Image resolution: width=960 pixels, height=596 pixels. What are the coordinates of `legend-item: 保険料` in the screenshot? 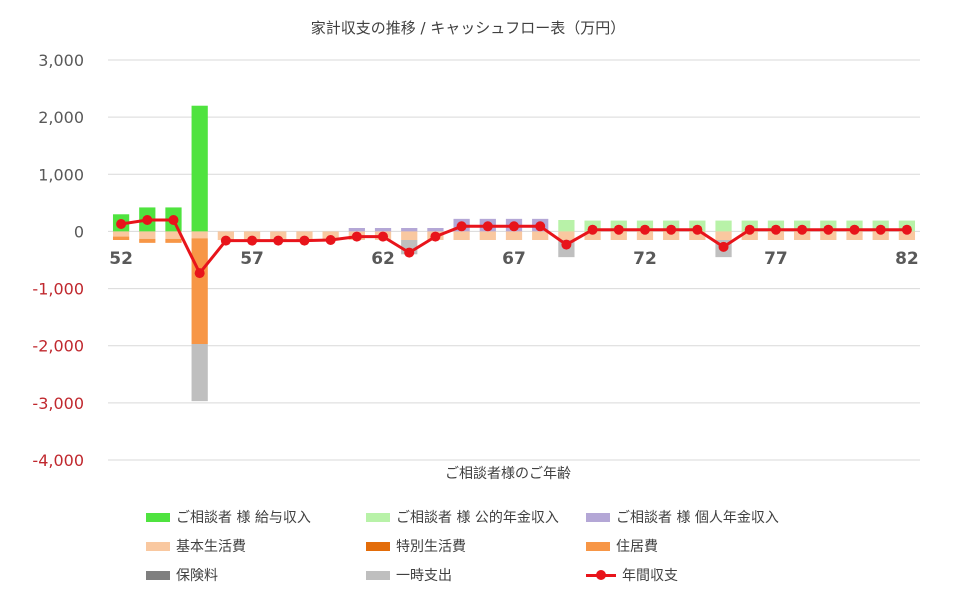 It's located at (182, 575).